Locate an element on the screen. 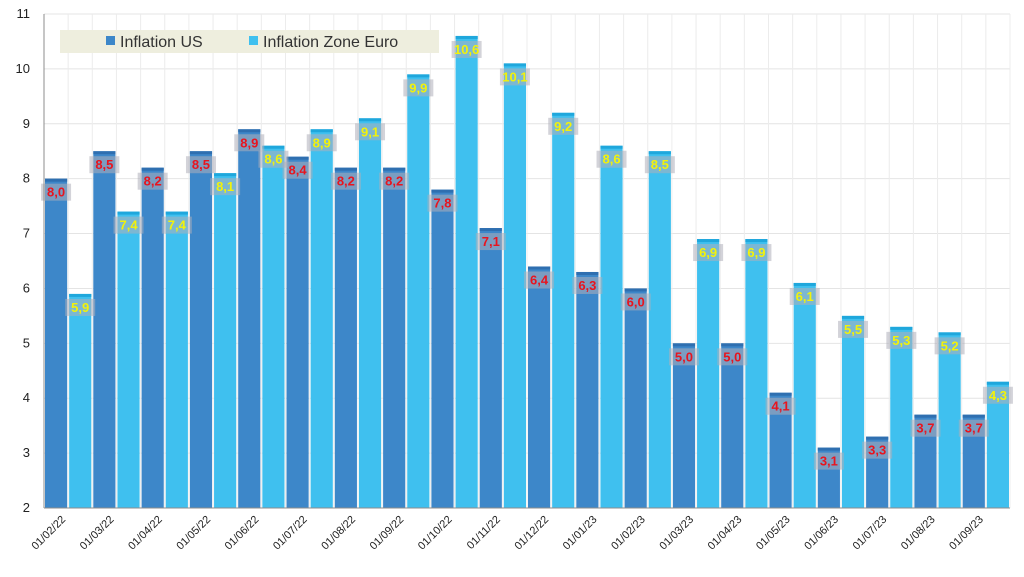  legend: Inflation US Inflation Zone Euro is located at coordinates (249, 41).